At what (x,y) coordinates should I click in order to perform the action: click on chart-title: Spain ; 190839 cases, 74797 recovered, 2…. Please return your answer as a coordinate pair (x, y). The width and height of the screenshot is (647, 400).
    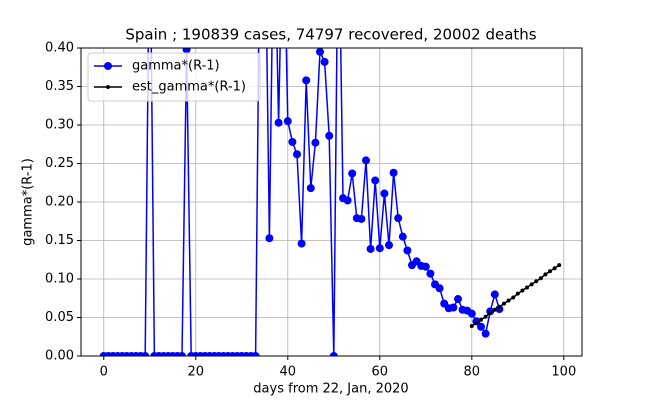
    Looking at the image, I should click on (330, 35).